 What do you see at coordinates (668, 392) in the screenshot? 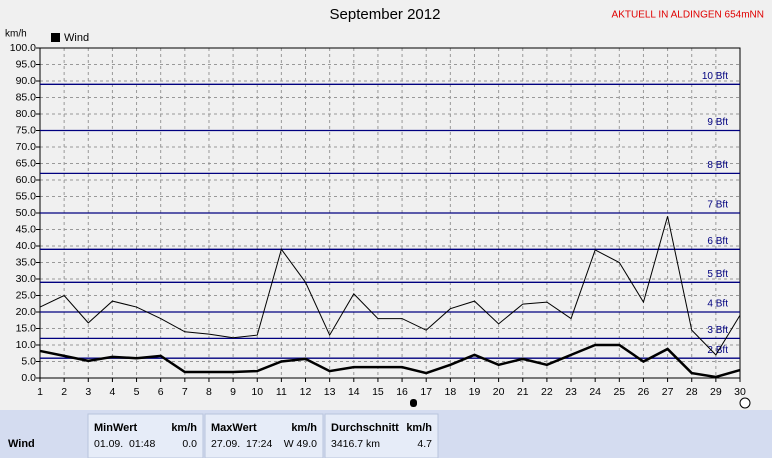
I see `x-tick-label: 27` at bounding box center [668, 392].